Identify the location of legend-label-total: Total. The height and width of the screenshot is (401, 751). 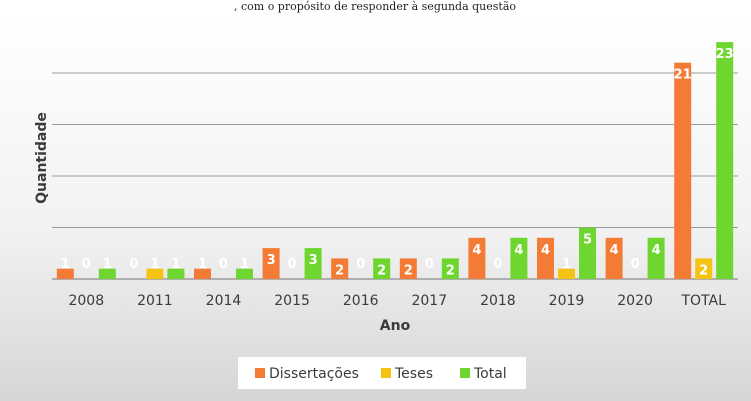
(490, 374).